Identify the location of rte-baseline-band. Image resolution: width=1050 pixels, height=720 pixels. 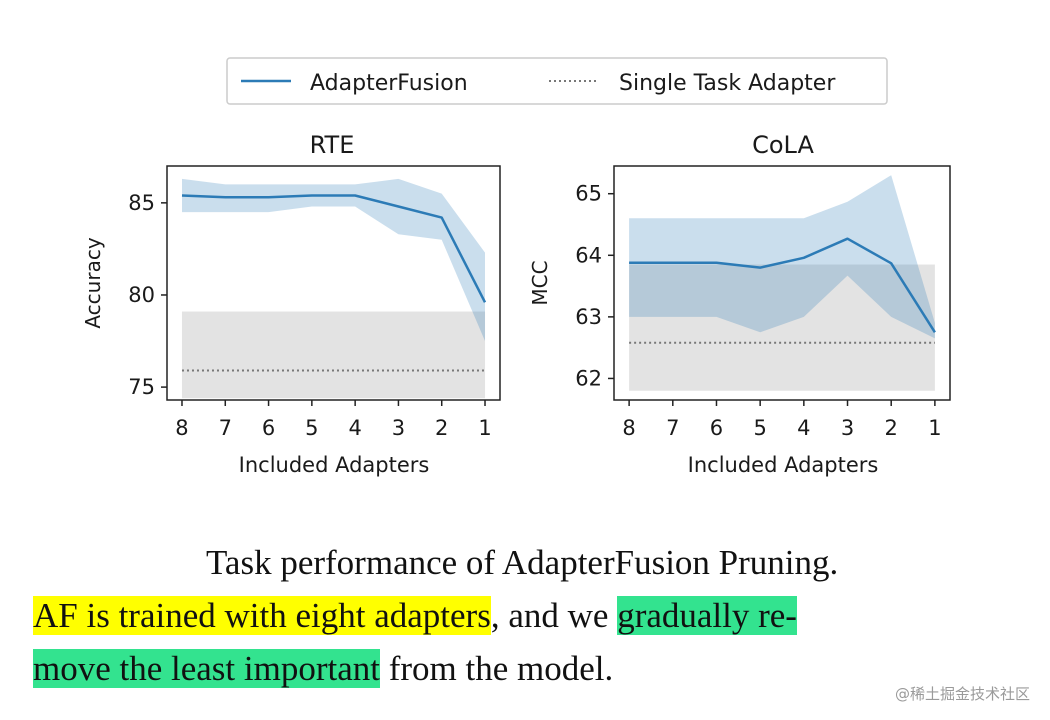
(333, 355).